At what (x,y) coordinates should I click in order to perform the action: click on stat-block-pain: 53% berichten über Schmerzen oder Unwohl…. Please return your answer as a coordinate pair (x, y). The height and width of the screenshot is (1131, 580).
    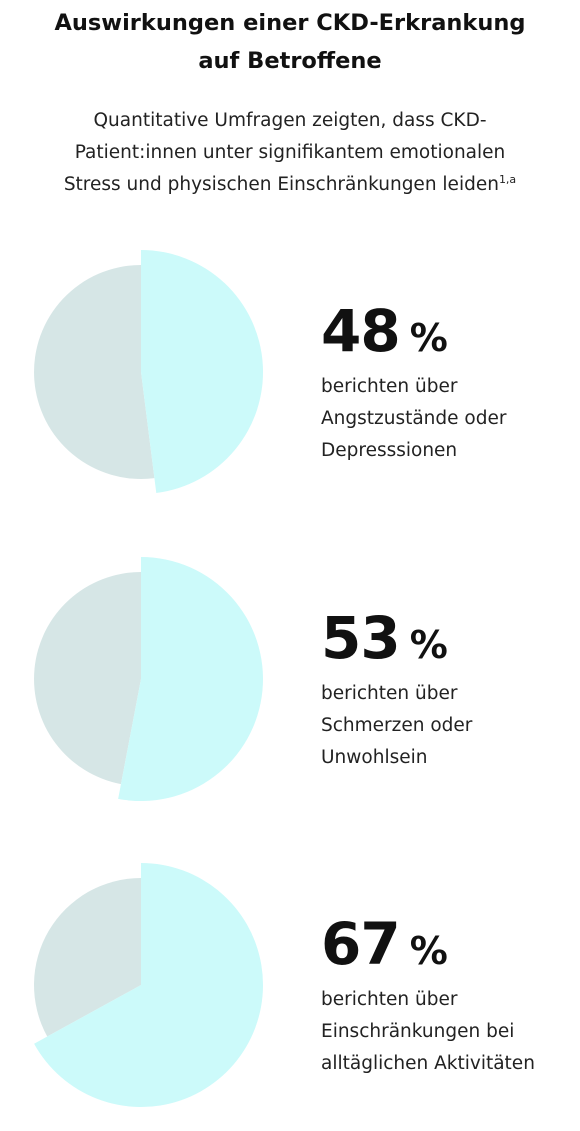
    Looking at the image, I should click on (450, 689).